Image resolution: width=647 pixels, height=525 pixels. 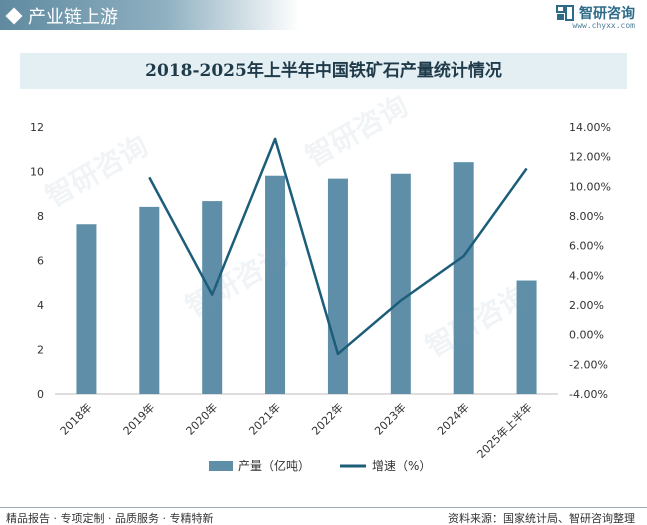 What do you see at coordinates (73, 17) in the screenshot?
I see `section-title-text: 产业链上游` at bounding box center [73, 17].